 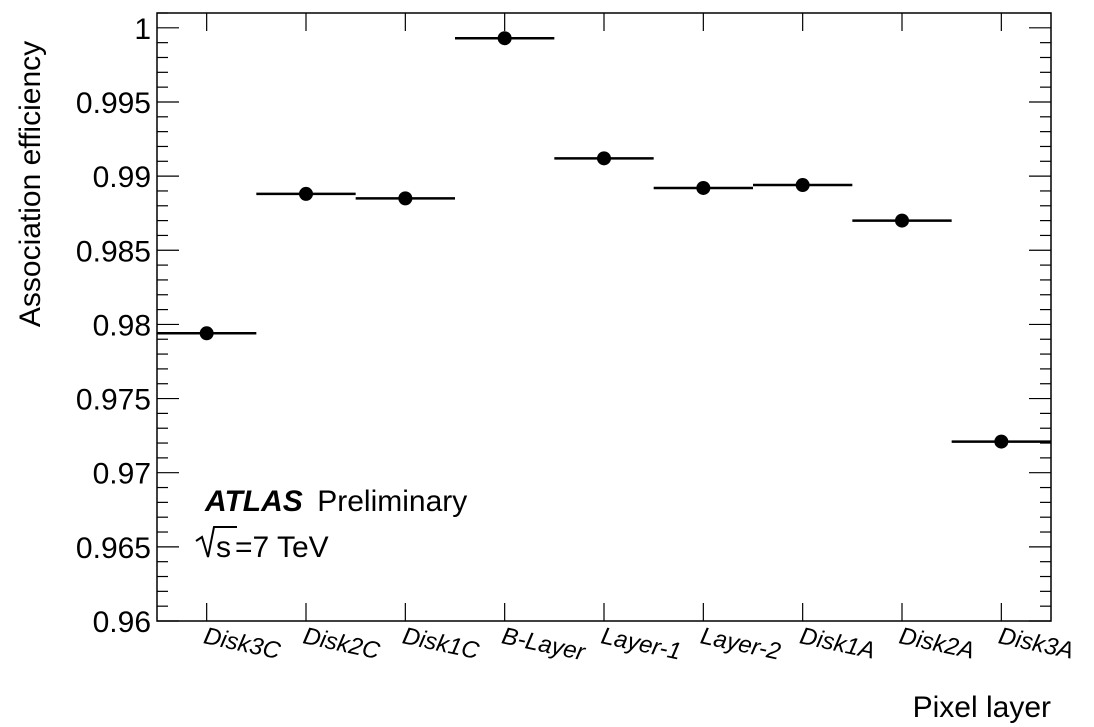 I want to click on energy-label: s =7 TeV, so click(x=262, y=545).